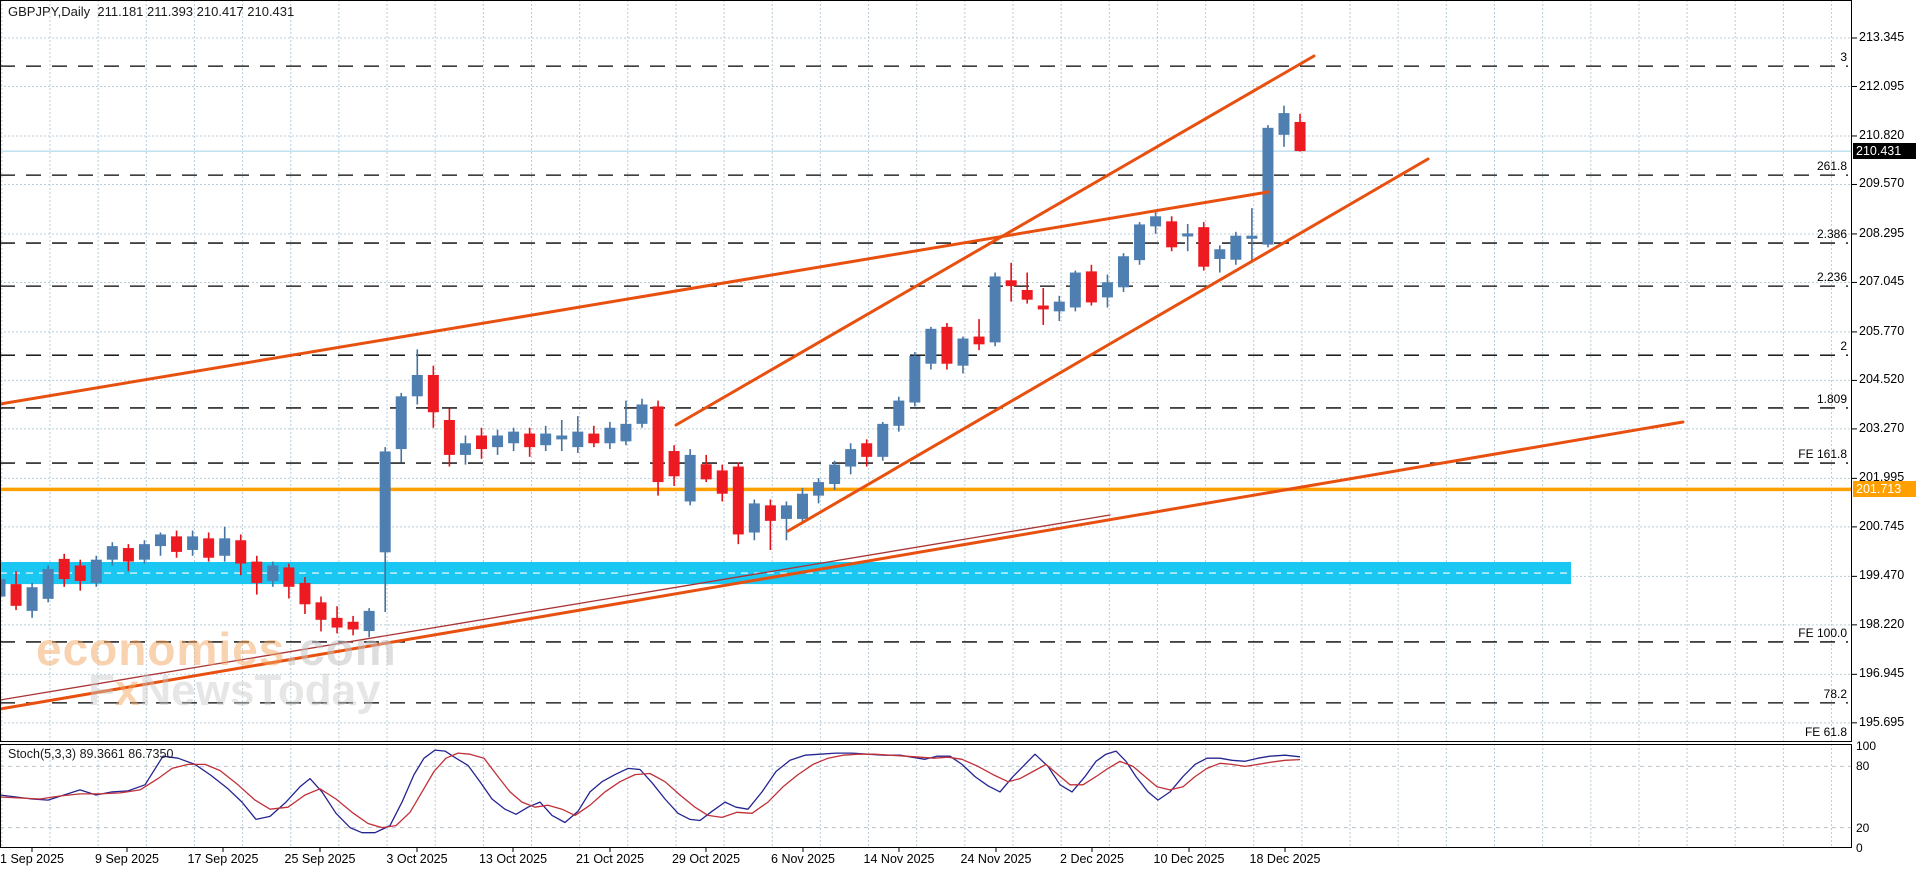 Image resolution: width=1916 pixels, height=874 pixels. I want to click on watermark-rest: NewsToday, so click(260, 690).